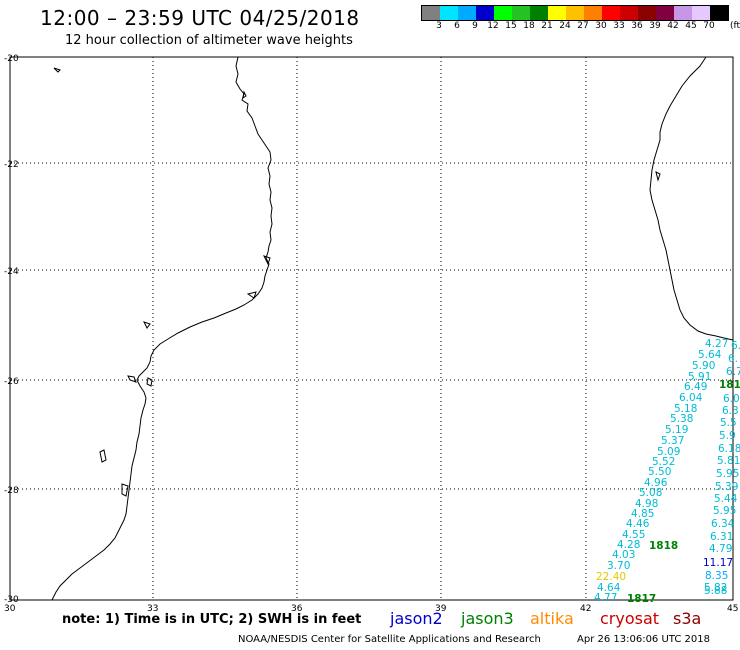 This screenshot has height=650, width=740. What do you see at coordinates (709, 26) in the screenshot?
I see `colorbar-label: 70` at bounding box center [709, 26].